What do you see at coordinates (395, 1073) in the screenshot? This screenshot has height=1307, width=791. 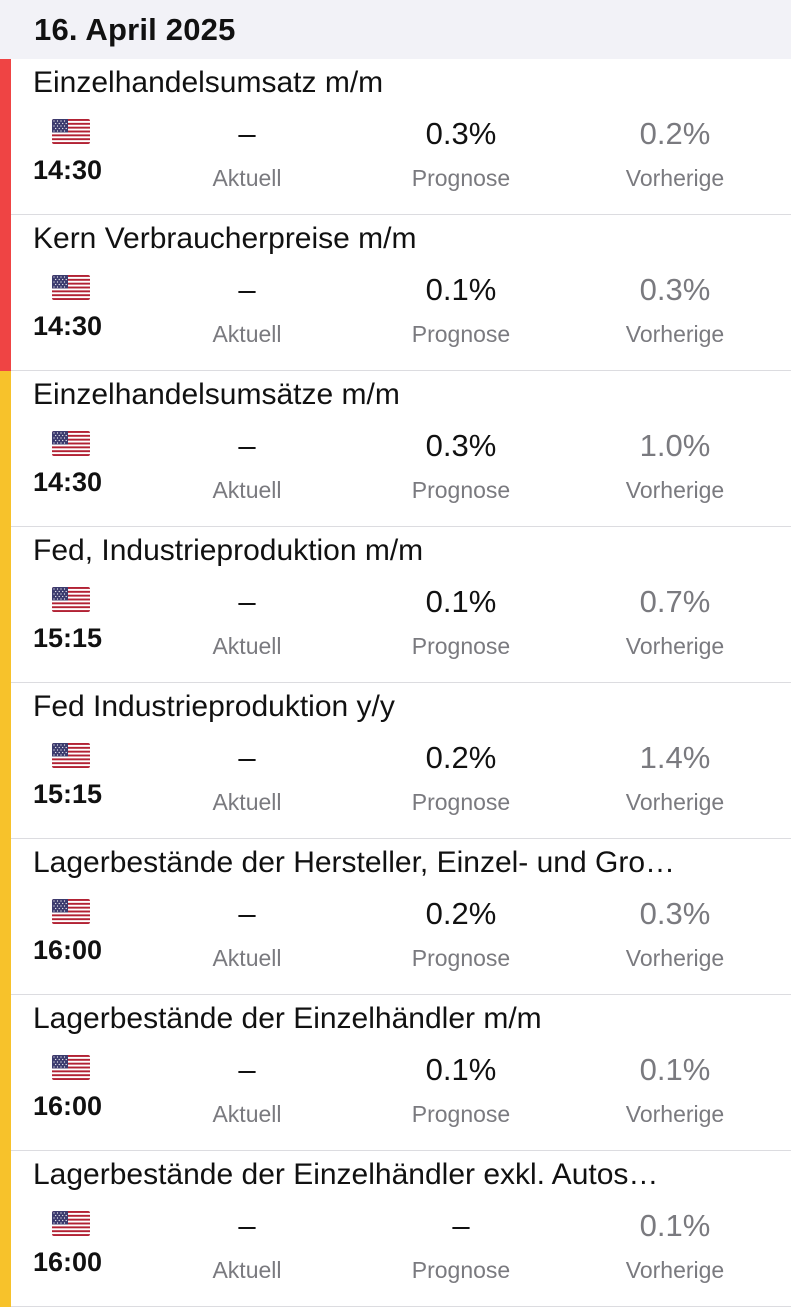 I see `event-row: Lagerbestände der Einzelhändler m/m` at bounding box center [395, 1073].